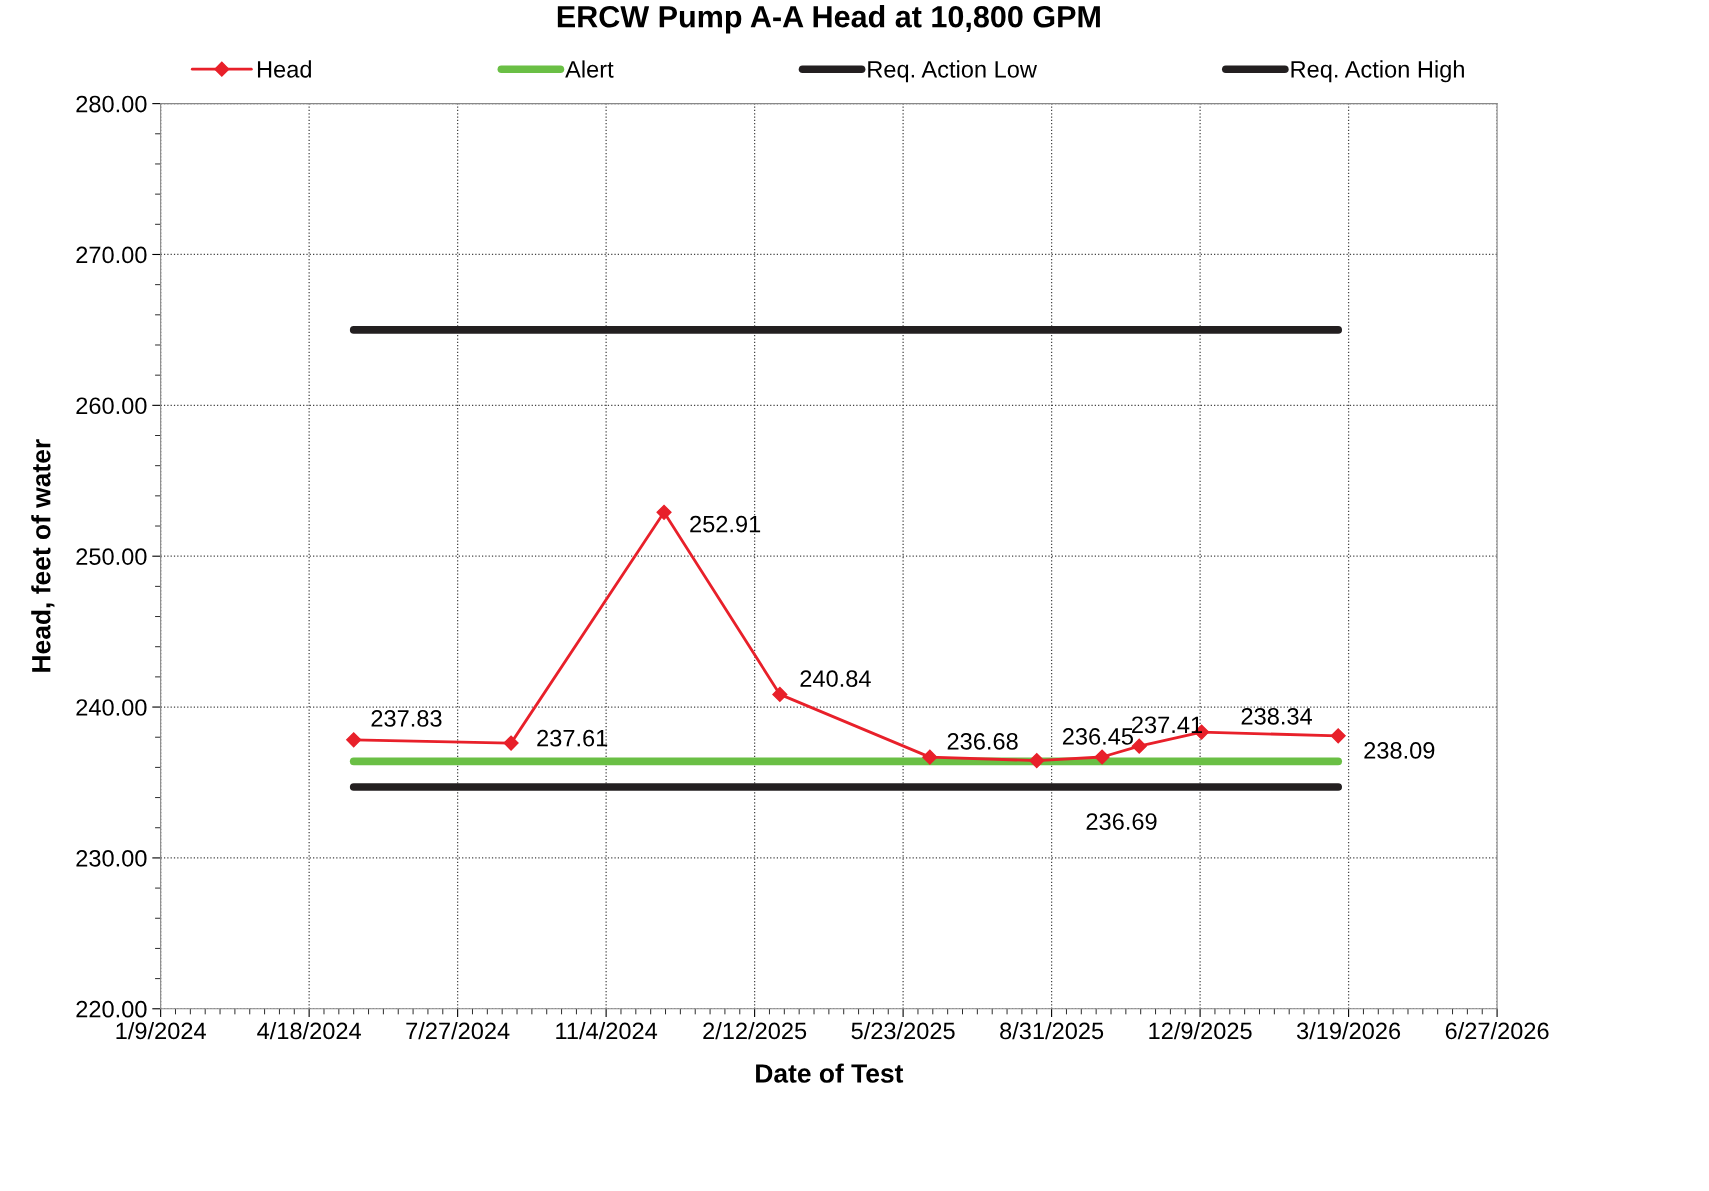 The width and height of the screenshot is (1709, 1191). I want to click on data-label: 237.61, so click(572, 738).